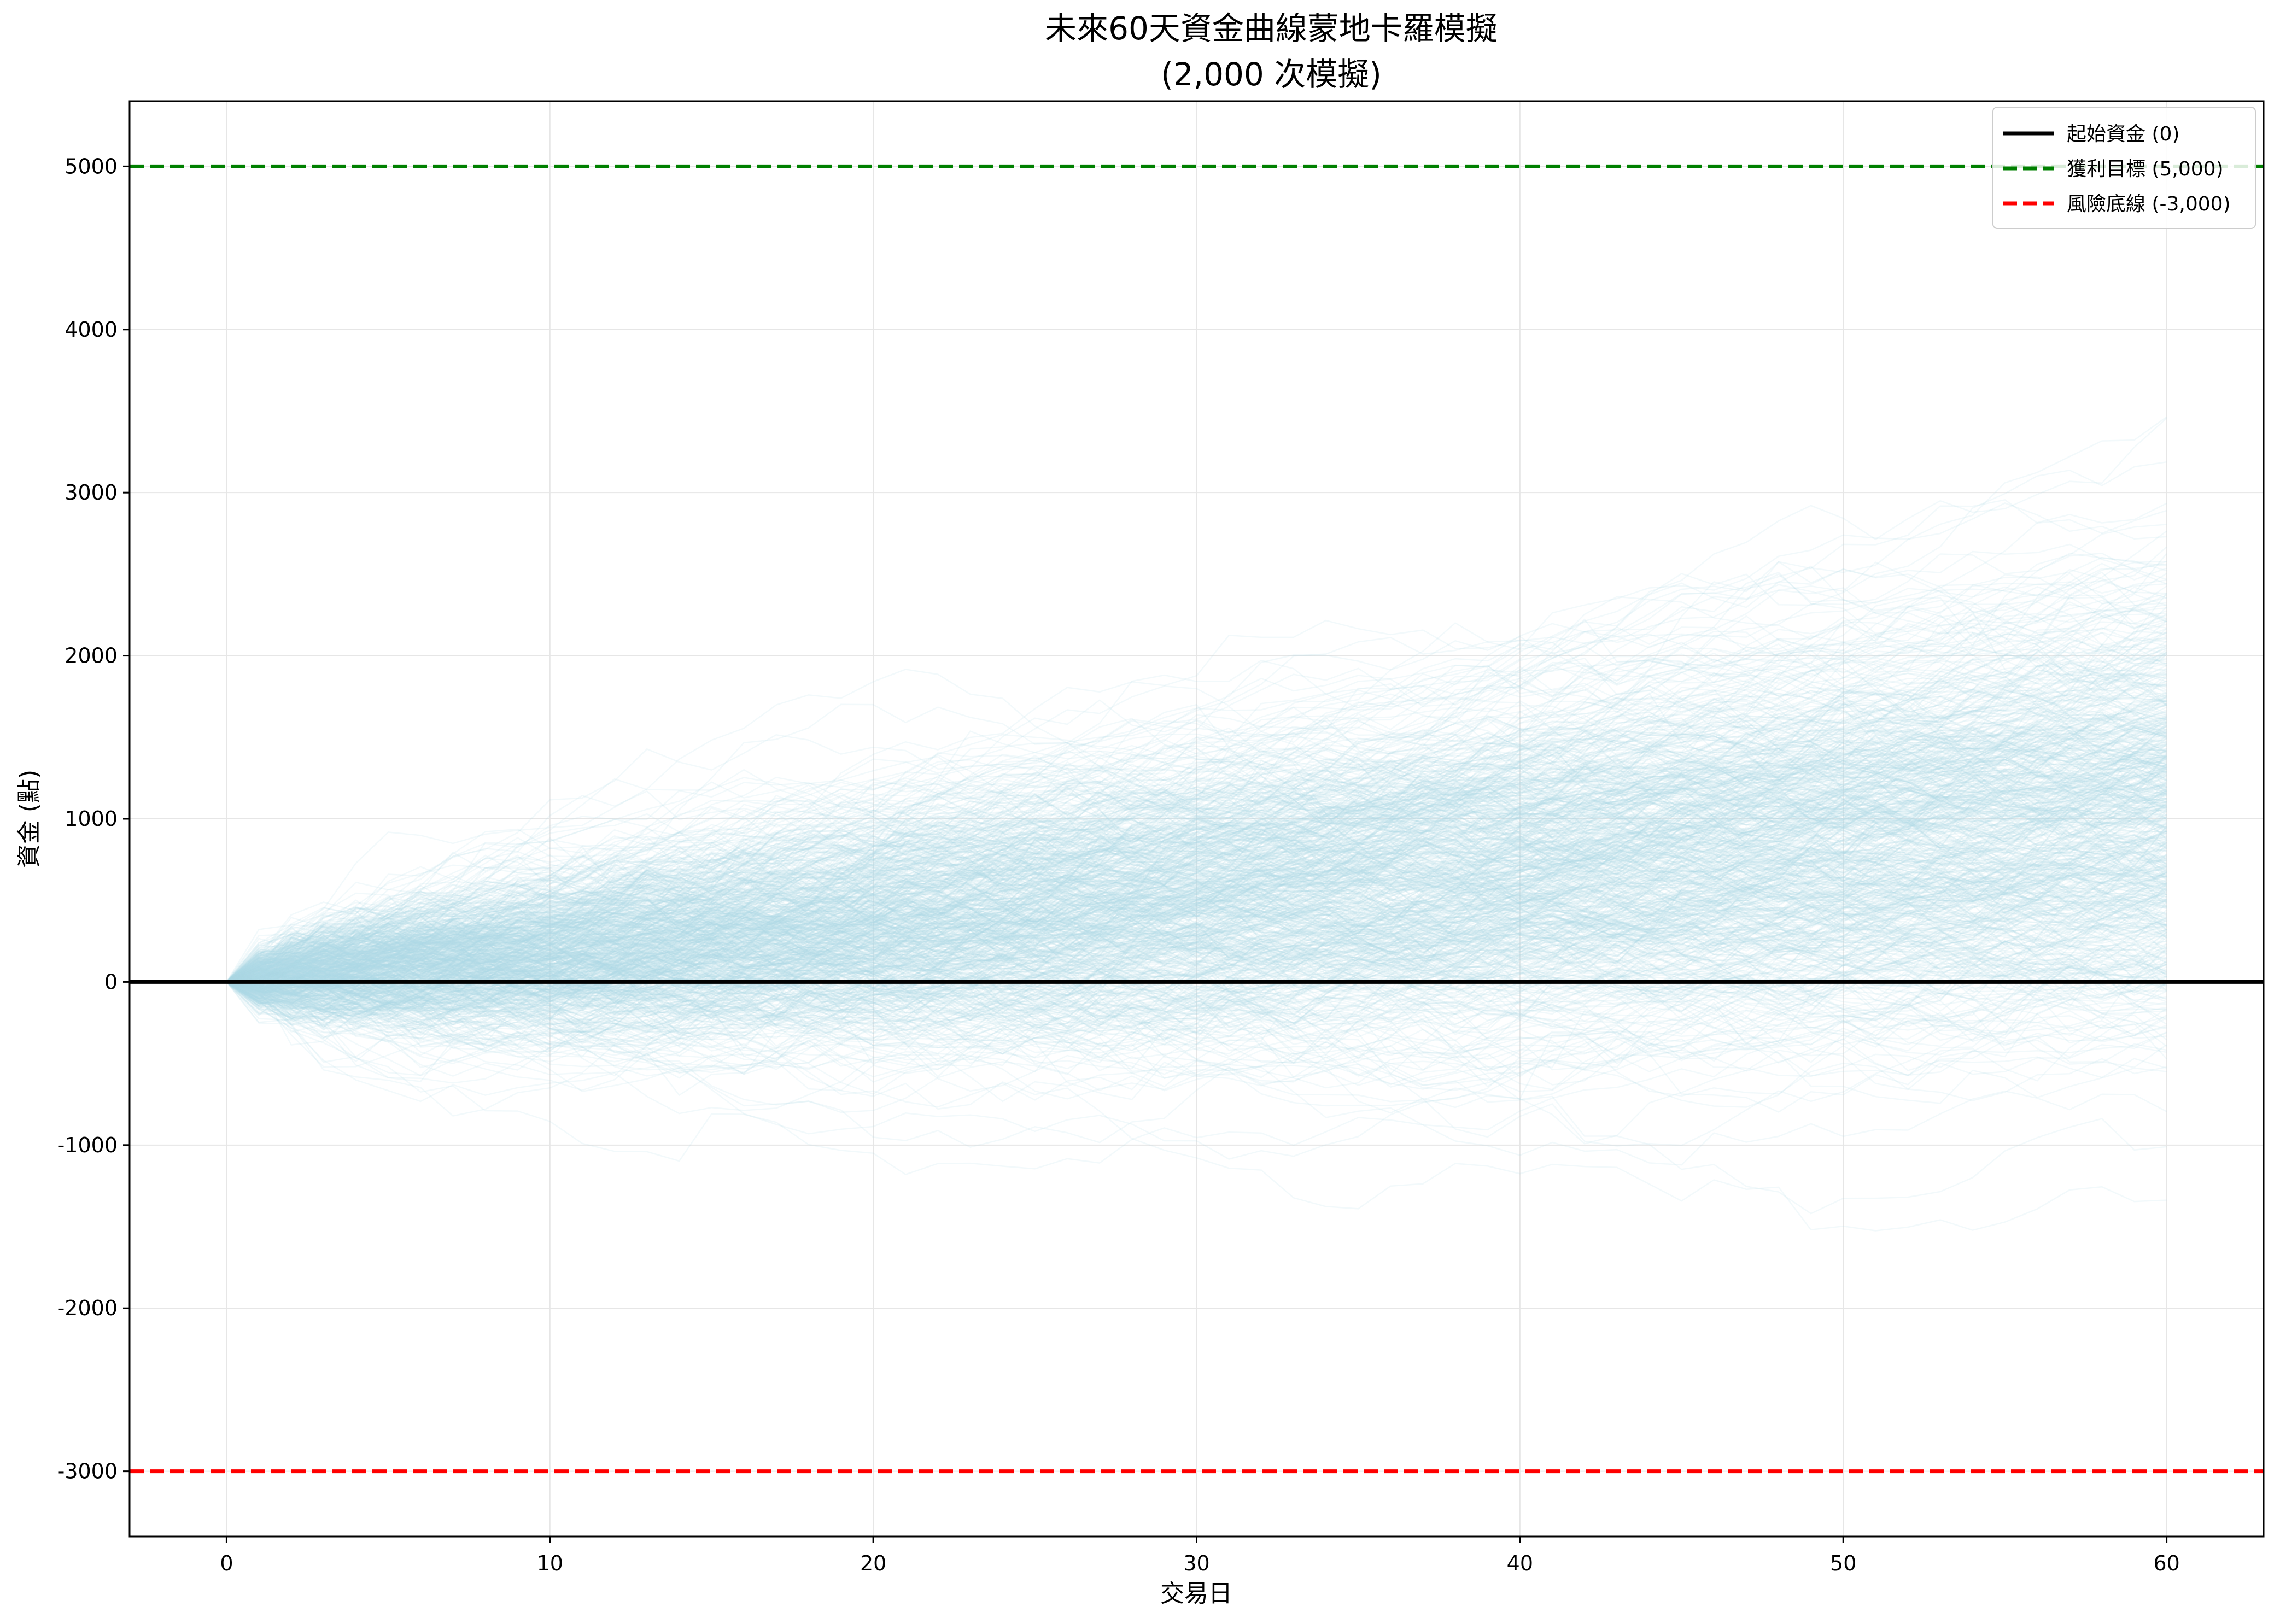 The width and height of the screenshot is (2280, 1624). I want to click on x-tick-label: 10, so click(550, 1563).